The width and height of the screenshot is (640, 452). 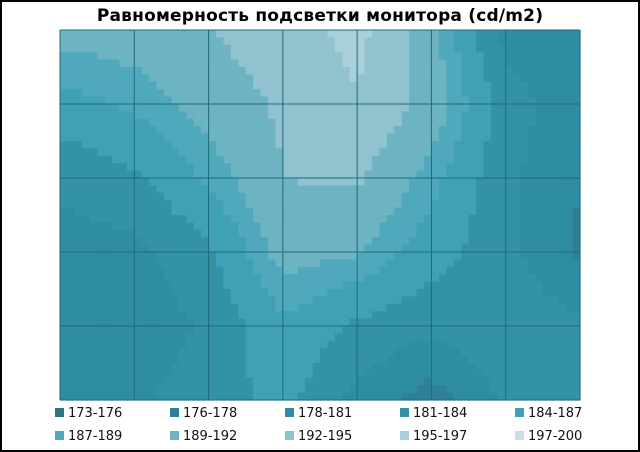 I want to click on legend-swatch, so click(x=519, y=412).